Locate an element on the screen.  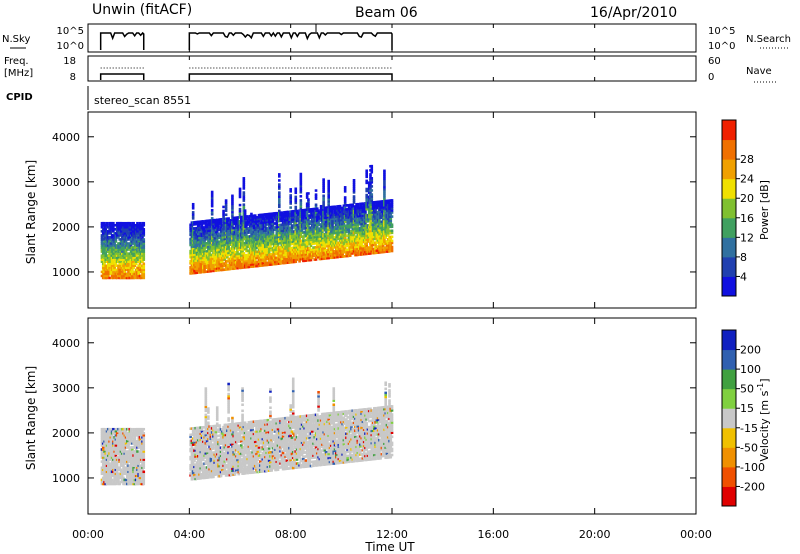
power-colorbar-tick: 12 is located at coordinates (747, 237).